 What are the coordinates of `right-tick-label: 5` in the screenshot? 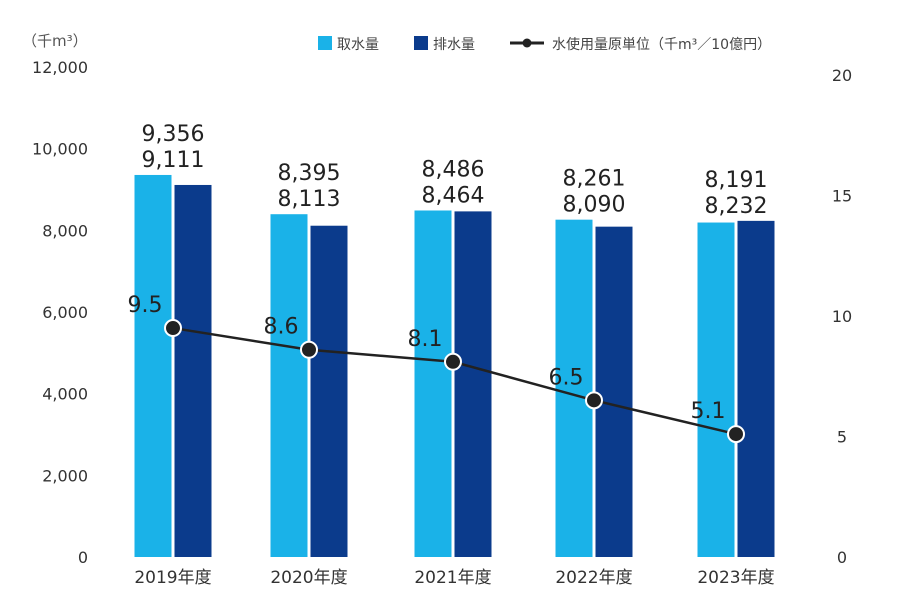 It's located at (842, 437).